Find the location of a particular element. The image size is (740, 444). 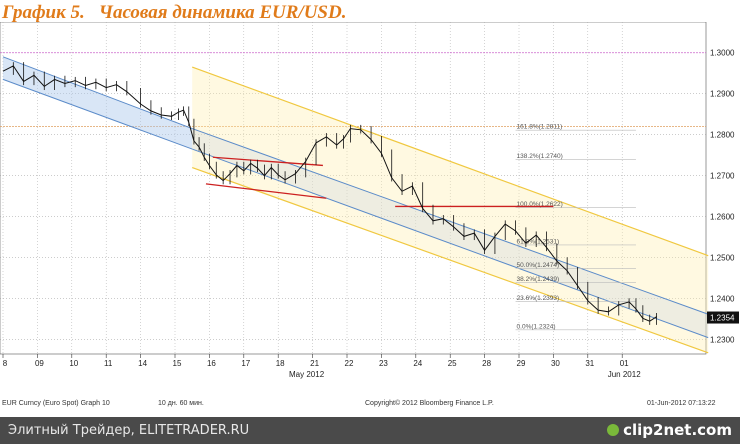

blue-channel-fill-early is located at coordinates (98, 103).